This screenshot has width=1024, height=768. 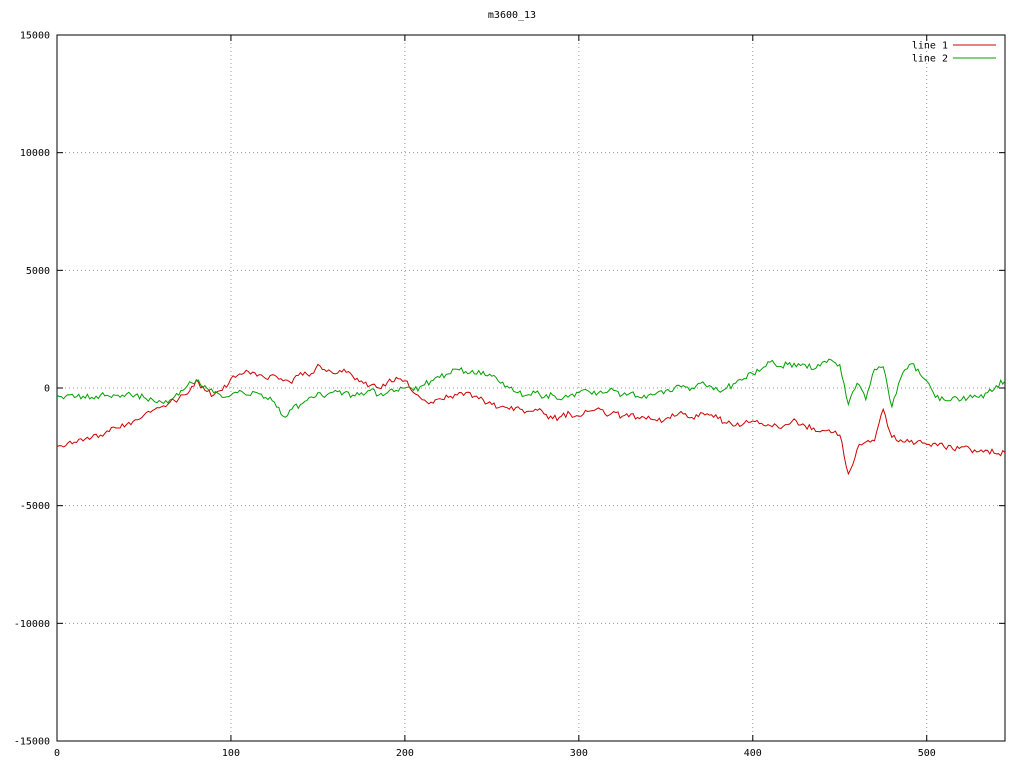 I want to click on x-axis-tick-label: 100, so click(x=231, y=753).